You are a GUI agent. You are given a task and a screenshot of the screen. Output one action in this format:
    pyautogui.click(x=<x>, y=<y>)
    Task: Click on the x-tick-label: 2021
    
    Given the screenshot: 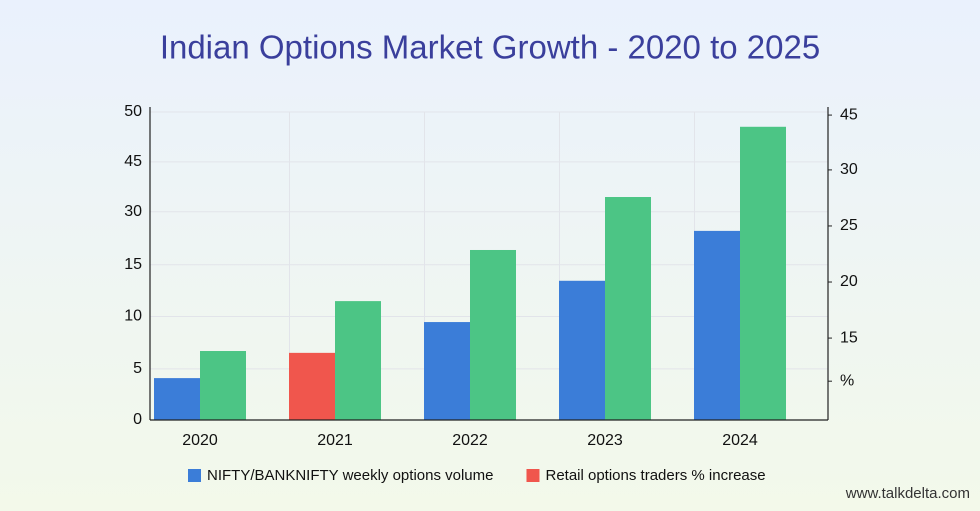 What is the action you would take?
    pyautogui.click(x=335, y=440)
    